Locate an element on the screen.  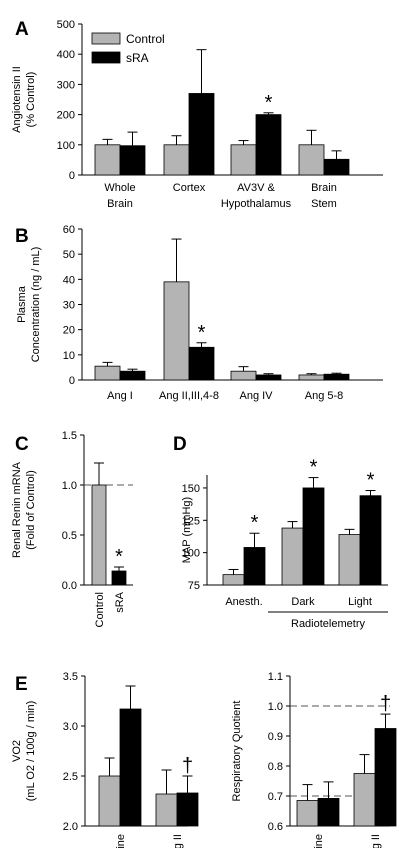
y-tick-label: 1.1 is located at coordinates (275, 677).